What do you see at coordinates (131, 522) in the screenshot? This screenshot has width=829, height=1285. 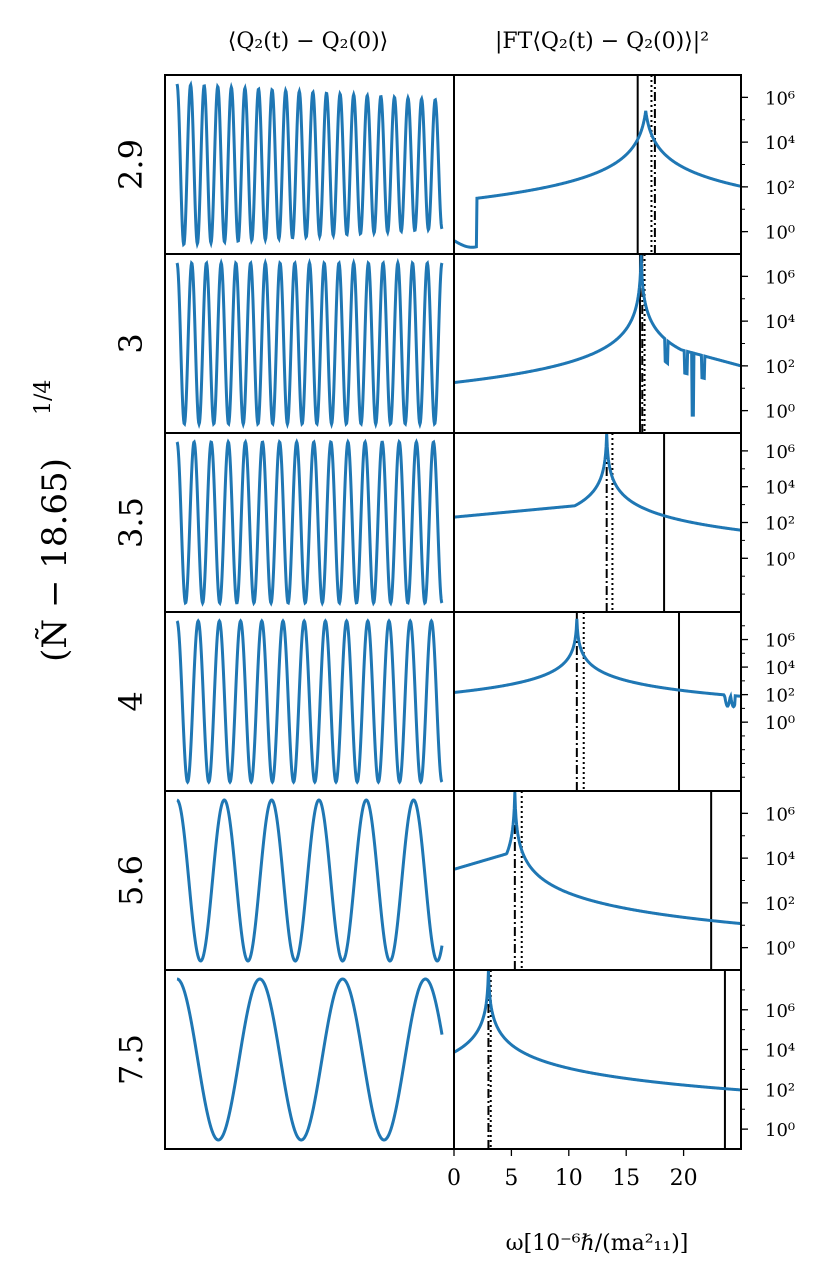 I see `row-label-2: 3.5` at bounding box center [131, 522].